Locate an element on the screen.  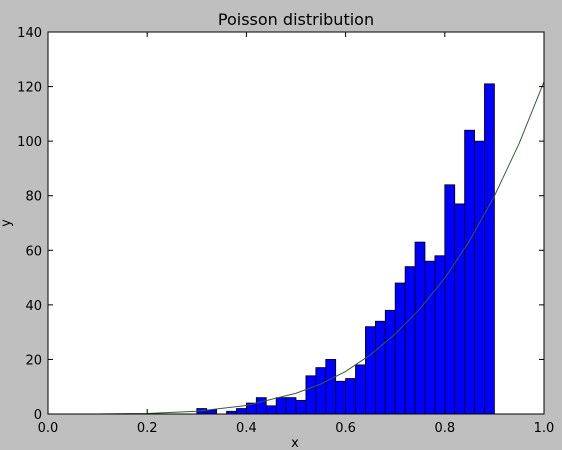
y-tick-label: 140 is located at coordinates (29, 33).